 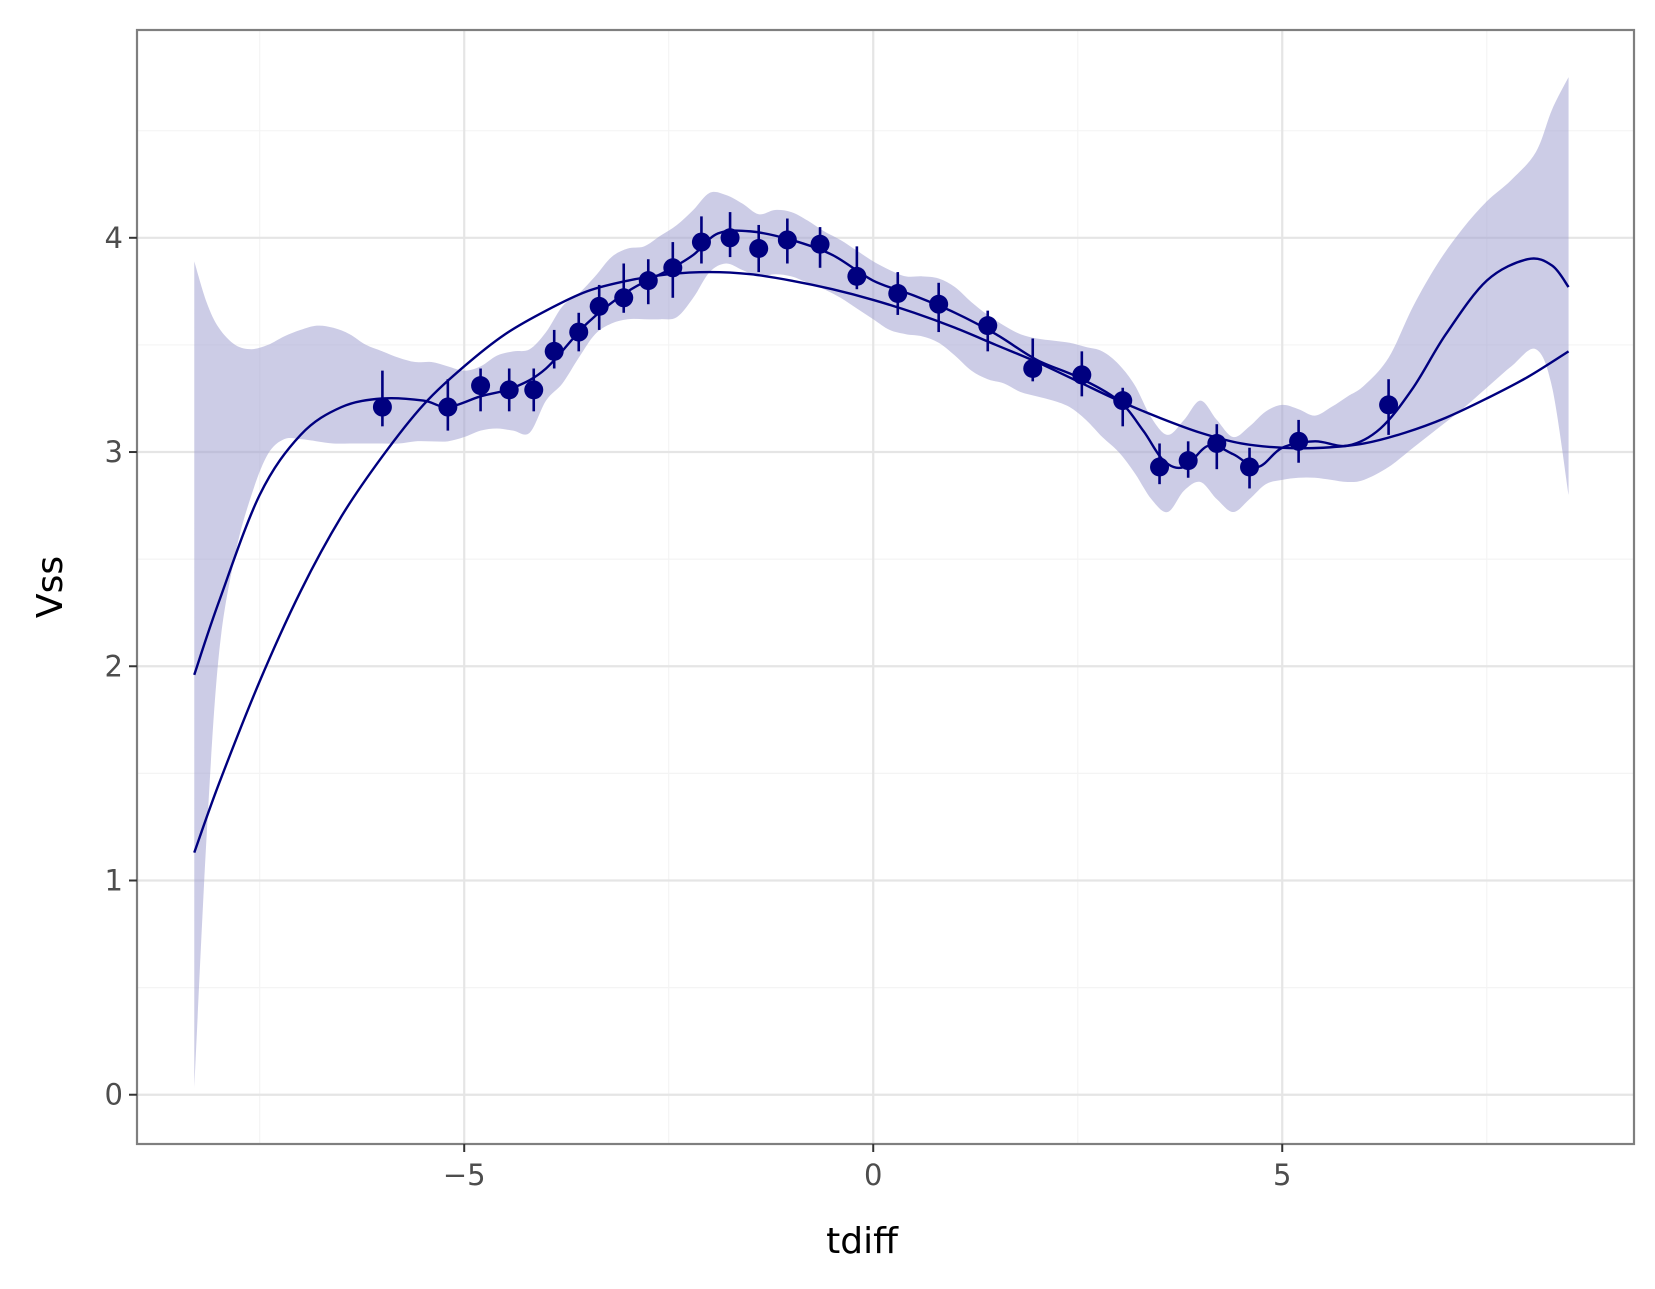 What do you see at coordinates (862, 1241) in the screenshot?
I see `x-axis-title: tdiff` at bounding box center [862, 1241].